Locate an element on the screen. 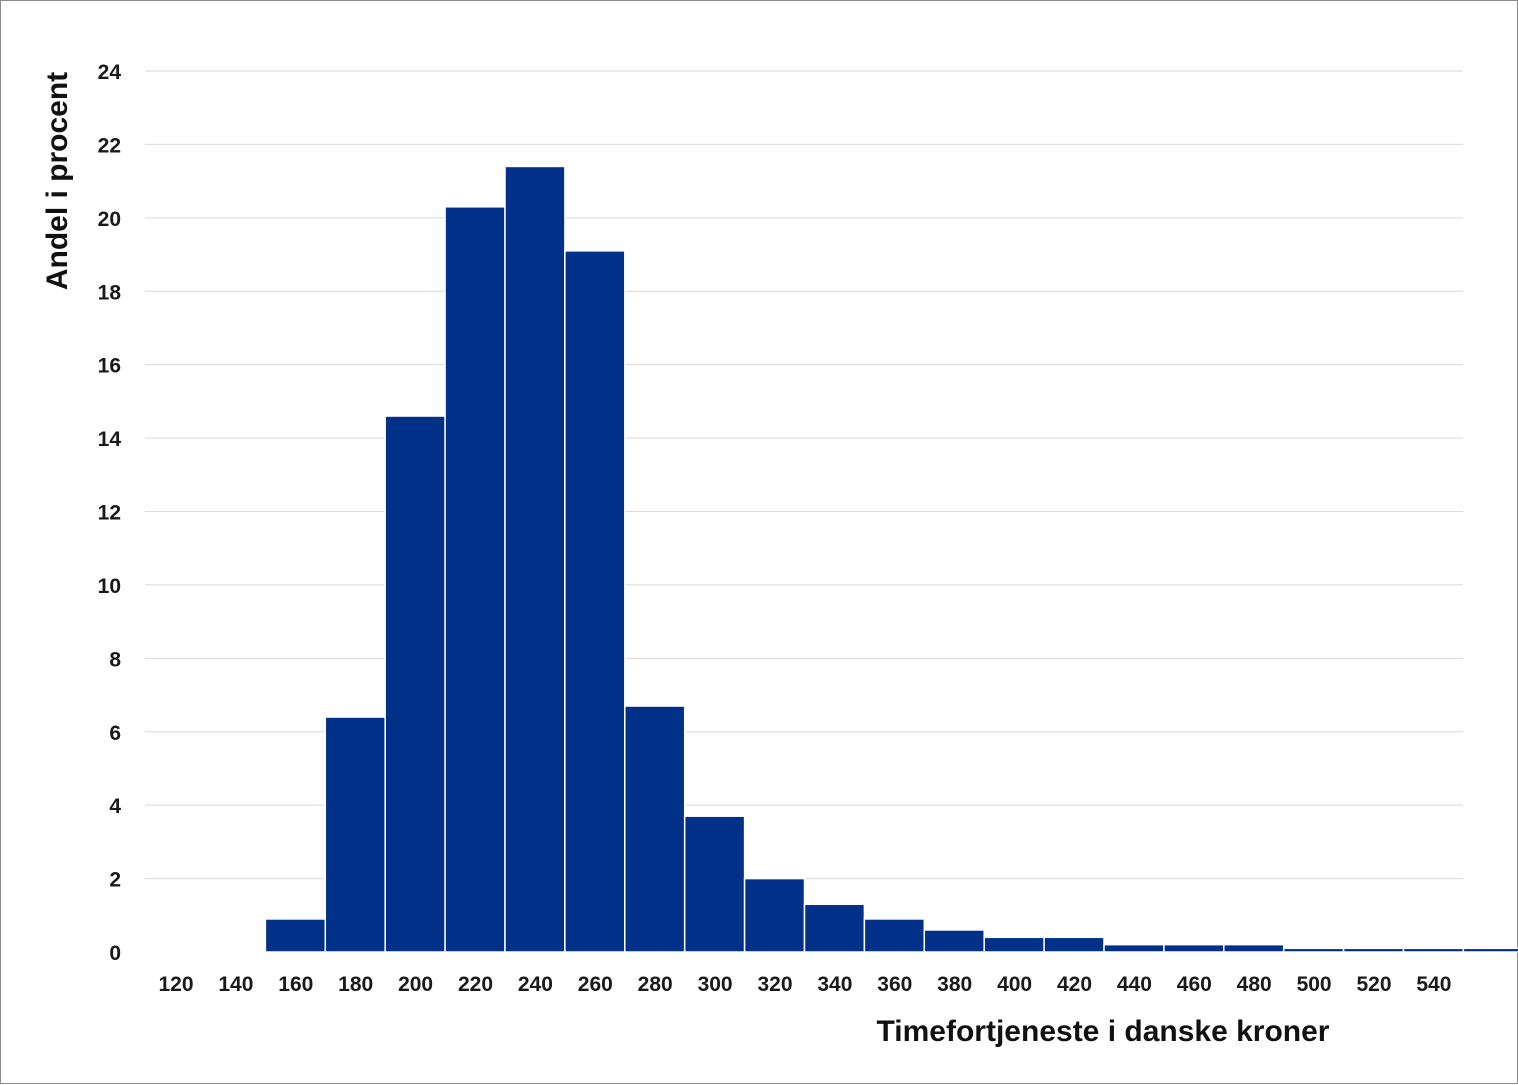 The image size is (1518, 1085). y-tick-label: 14 is located at coordinates (110, 439).